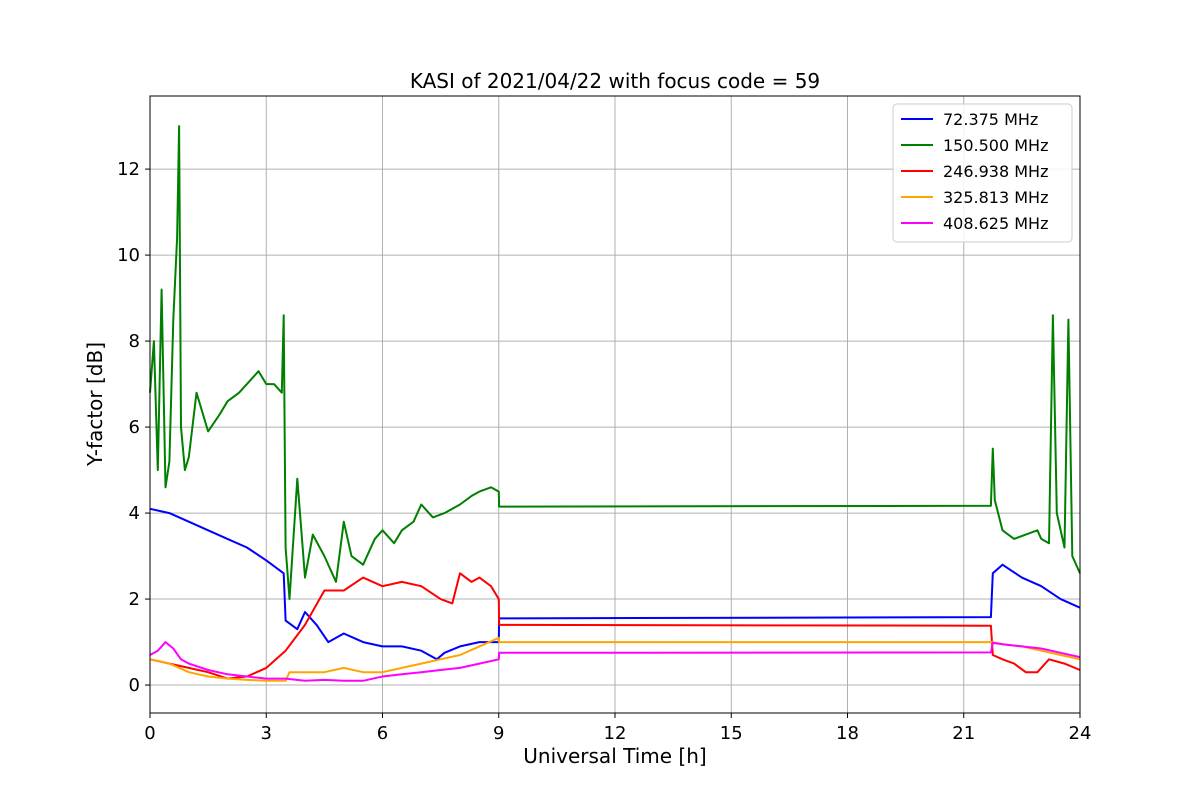 Image resolution: width=1200 pixels, height=800 pixels. I want to click on x-tick-label: 21, so click(963, 733).